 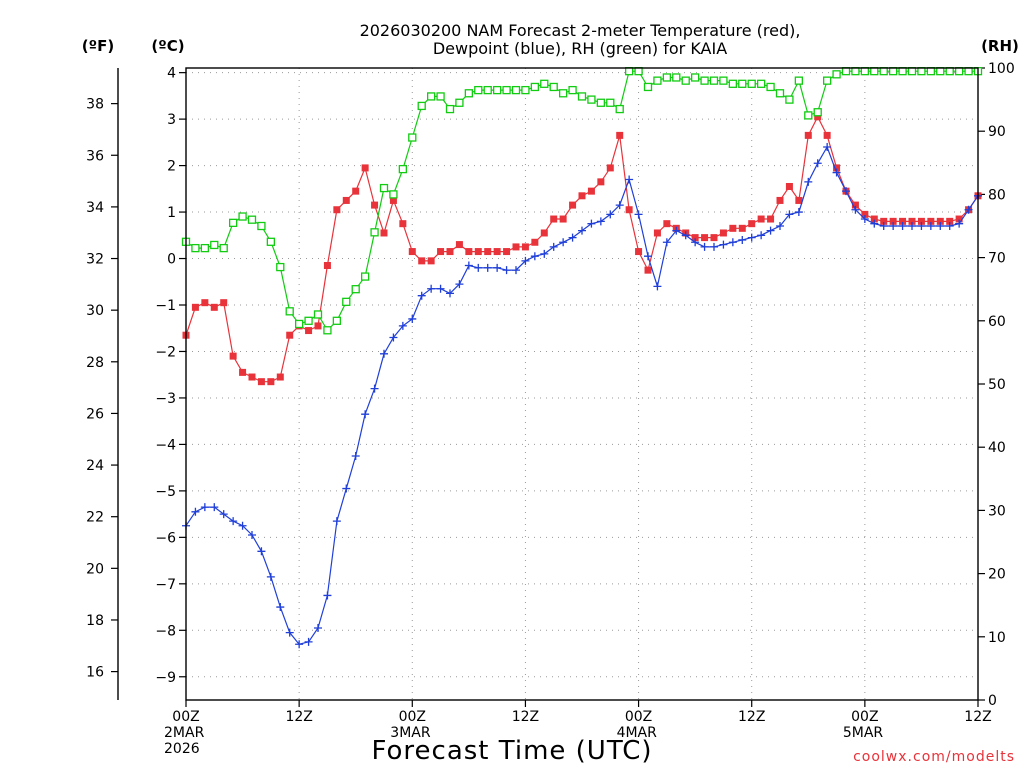 I want to click on celsius-tick-label: −8, so click(x=165, y=631).